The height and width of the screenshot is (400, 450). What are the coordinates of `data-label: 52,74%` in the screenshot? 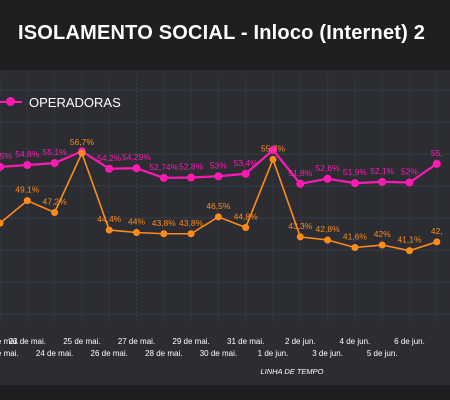 It's located at (163, 167).